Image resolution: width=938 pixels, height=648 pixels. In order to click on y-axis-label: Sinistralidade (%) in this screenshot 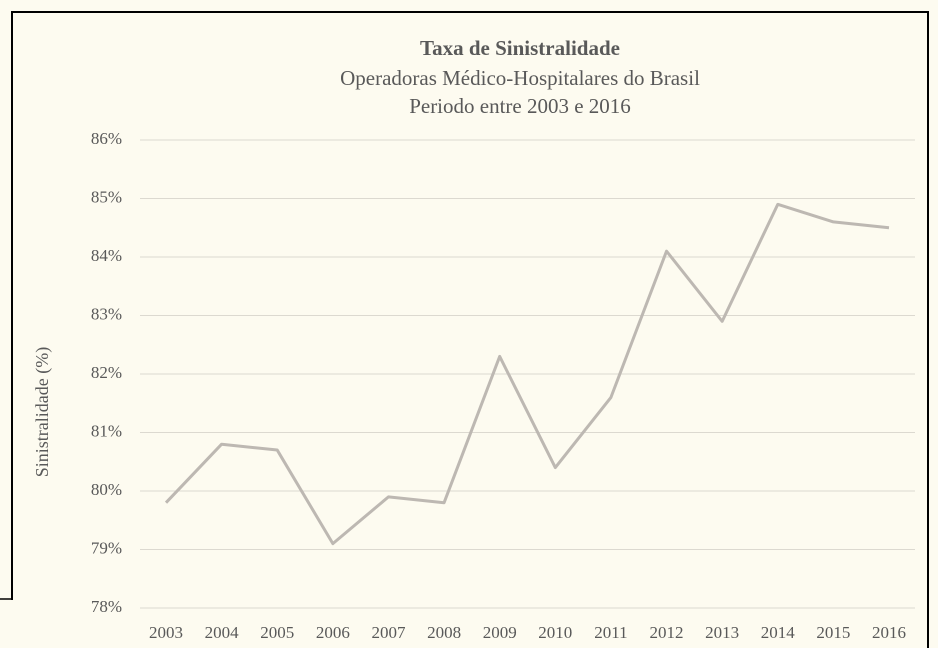, I will do `click(42, 412)`.